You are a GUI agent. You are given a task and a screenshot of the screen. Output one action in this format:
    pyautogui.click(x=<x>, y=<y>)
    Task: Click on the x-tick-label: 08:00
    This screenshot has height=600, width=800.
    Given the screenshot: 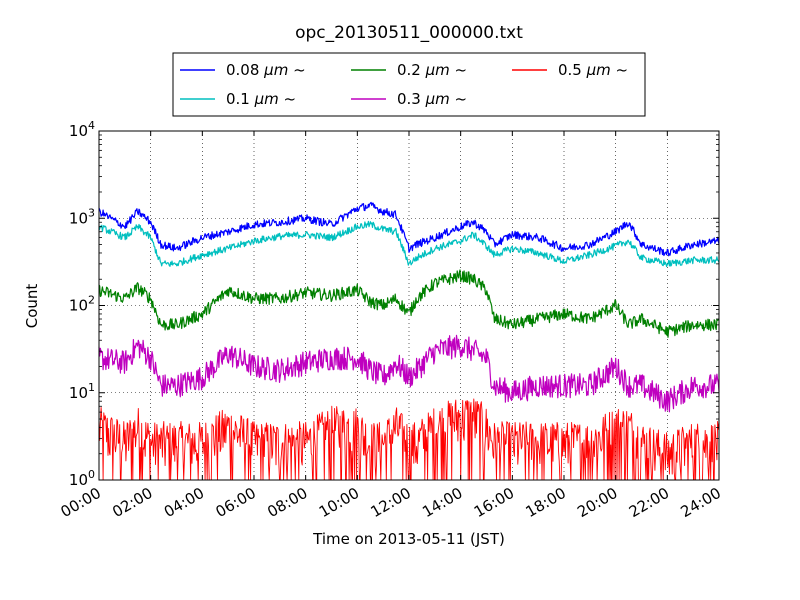 What is the action you would take?
    pyautogui.click(x=287, y=502)
    